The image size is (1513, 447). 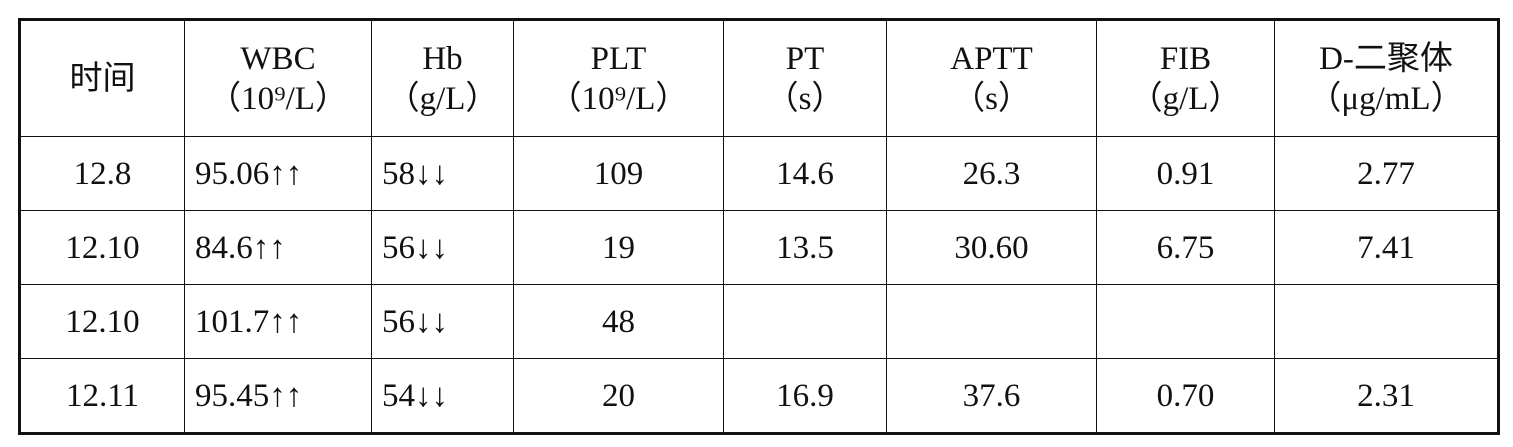 What do you see at coordinates (1386, 396) in the screenshot?
I see `table-cell: 2.31` at bounding box center [1386, 396].